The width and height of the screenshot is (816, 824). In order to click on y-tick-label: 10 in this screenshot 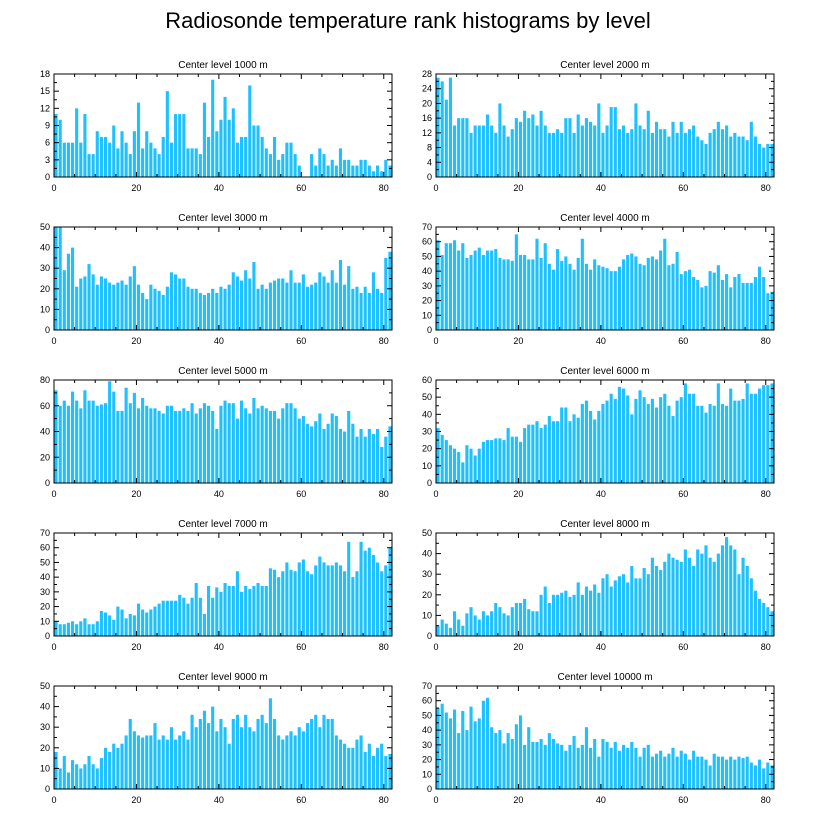, I will do `click(427, 315)`.